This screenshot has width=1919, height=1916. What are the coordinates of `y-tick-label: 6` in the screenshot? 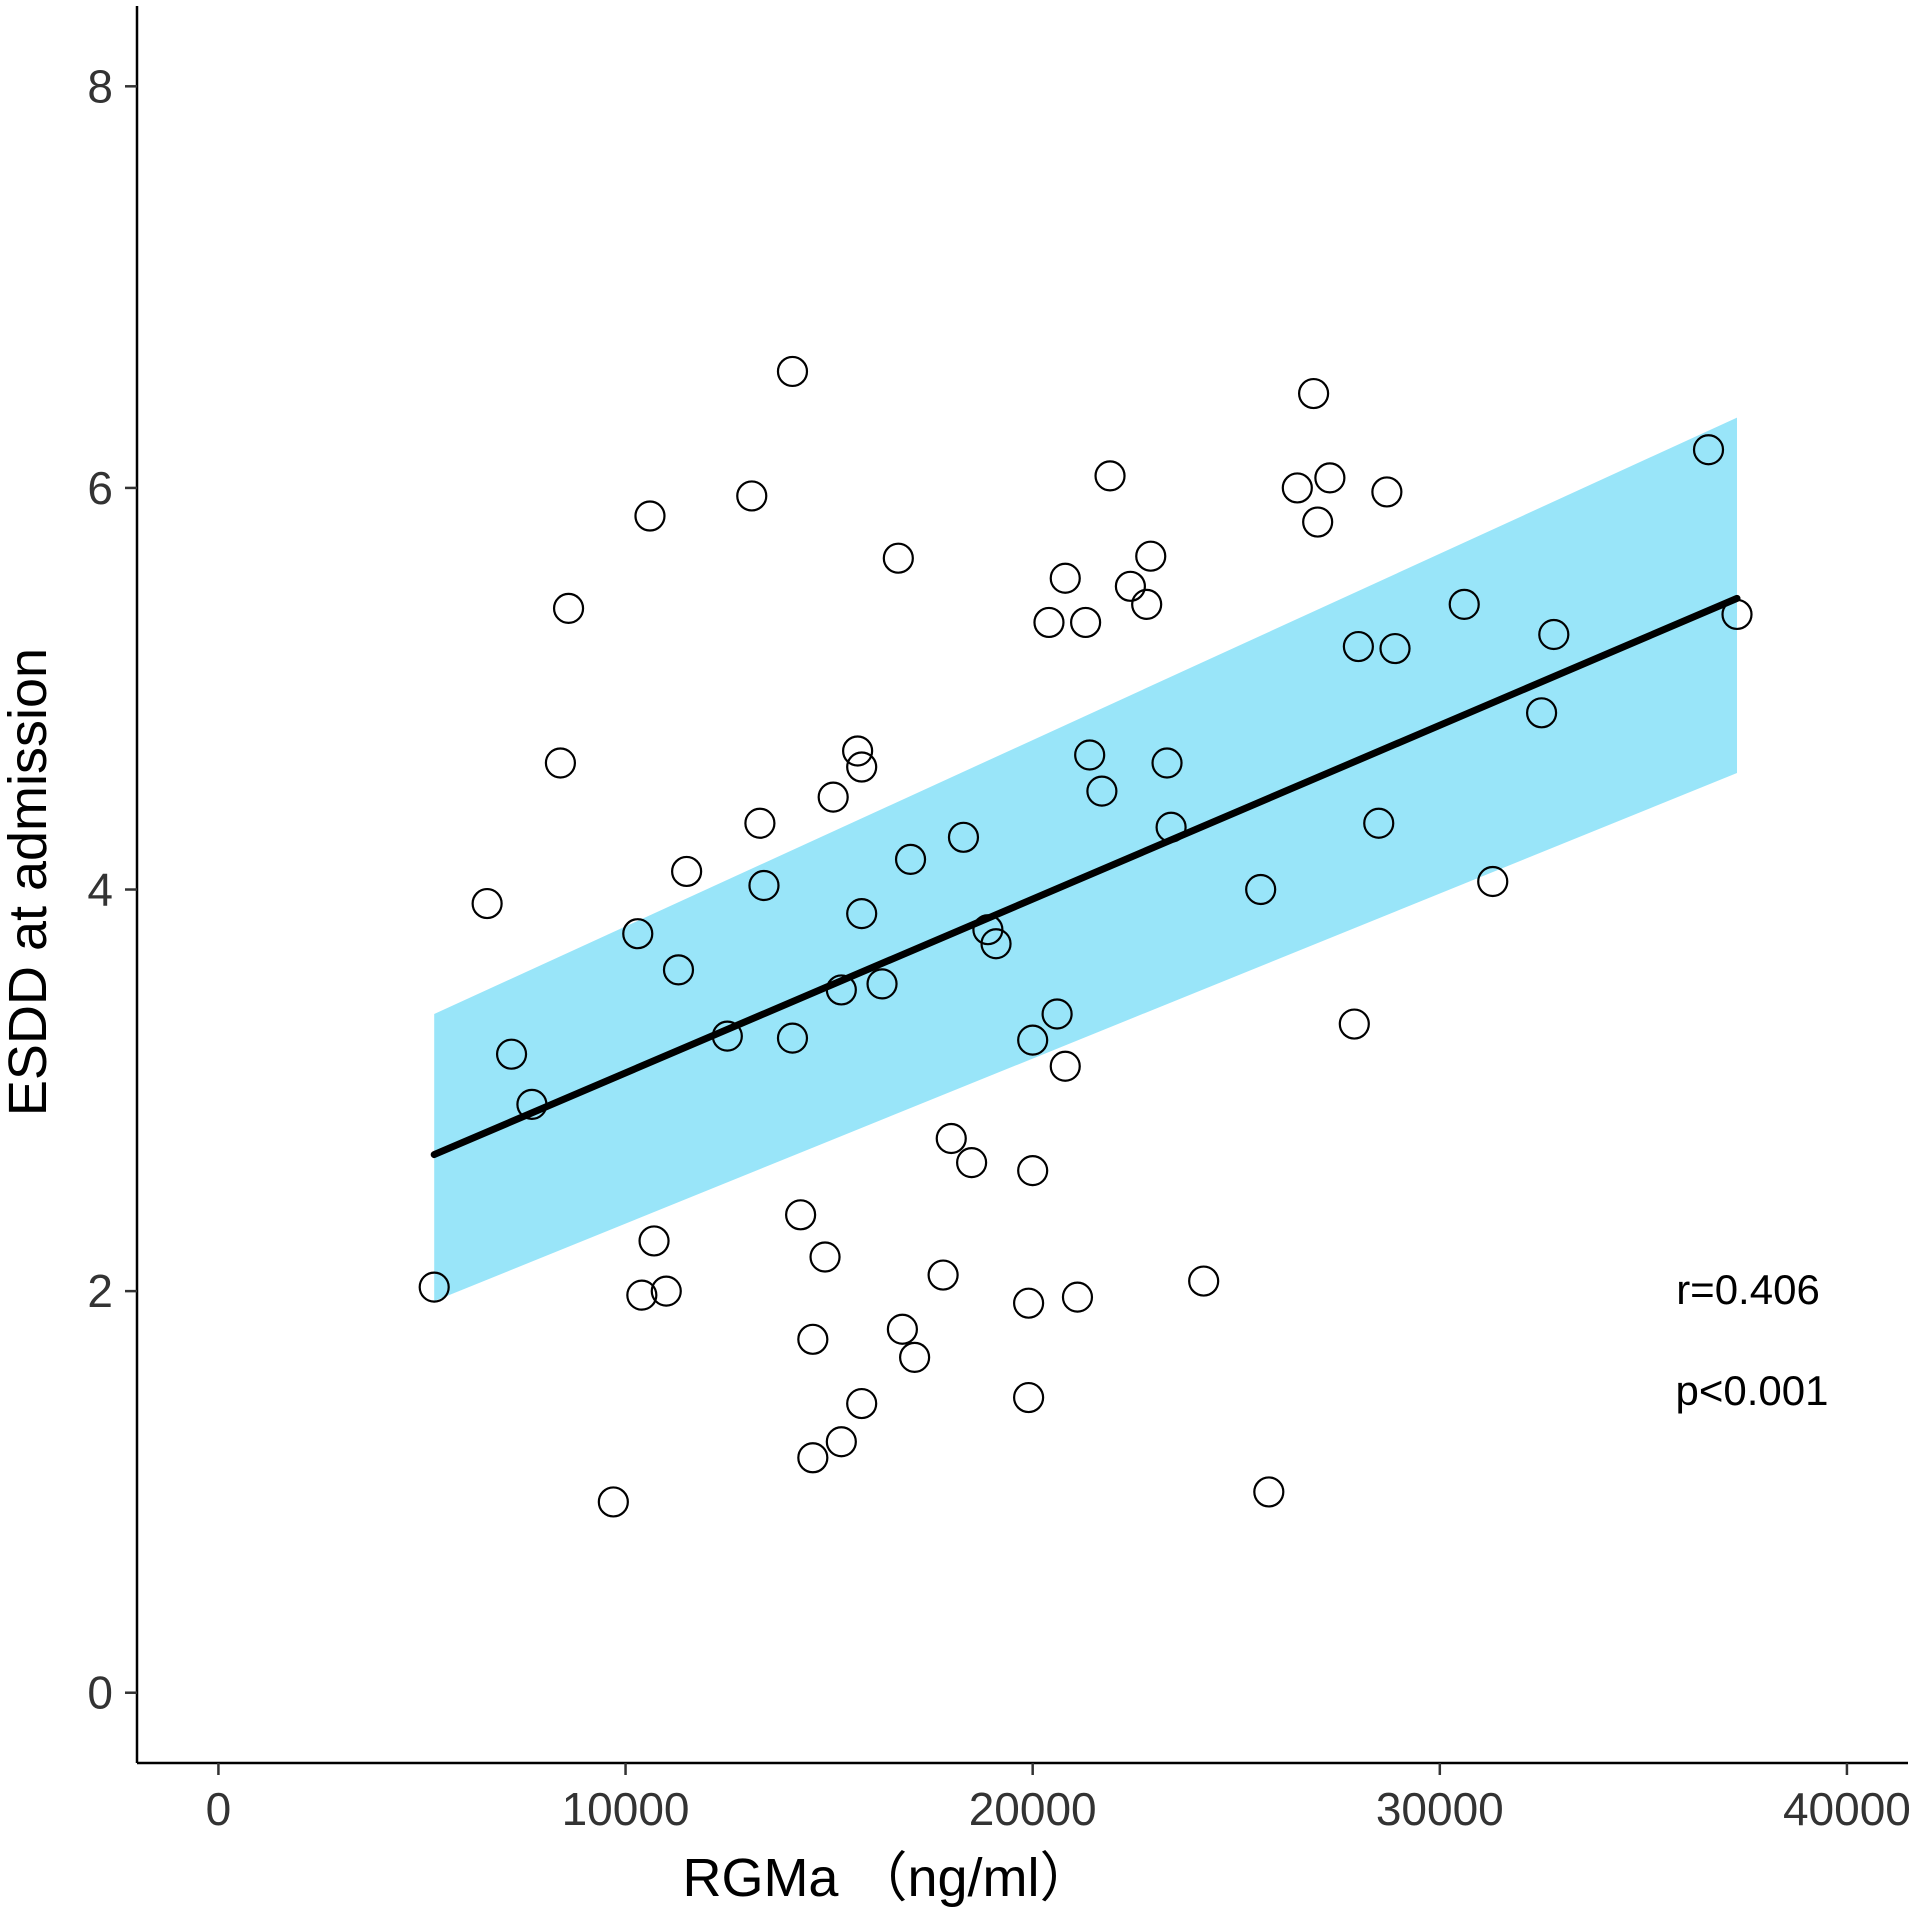 It's located at (100, 488).